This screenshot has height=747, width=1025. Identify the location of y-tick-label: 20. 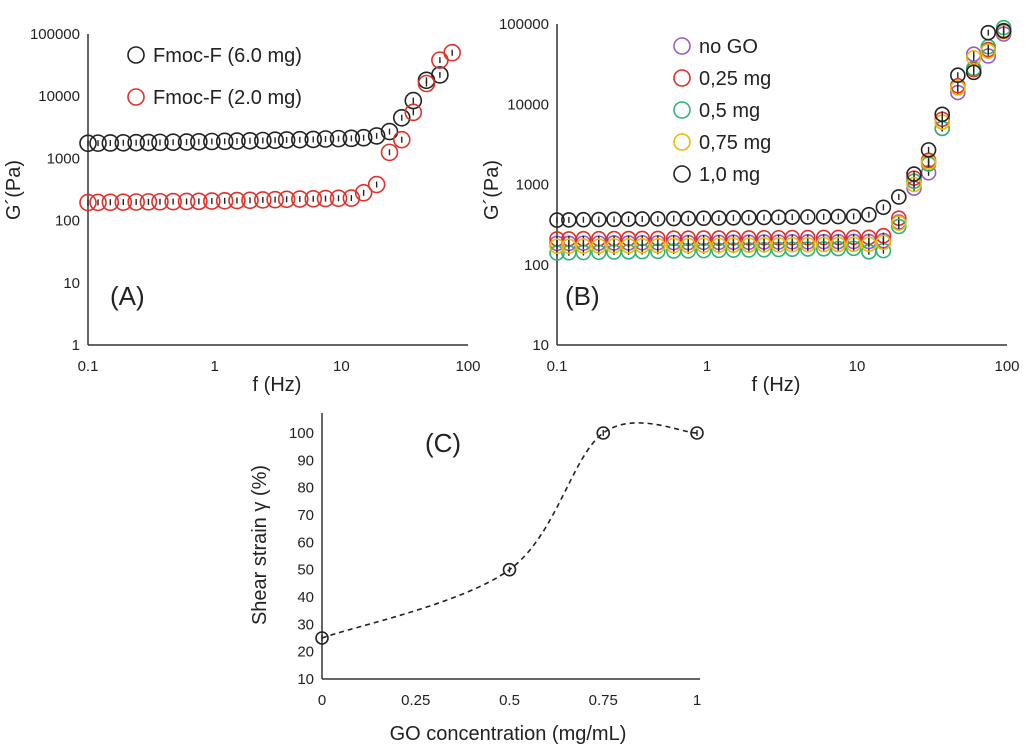
(305, 652).